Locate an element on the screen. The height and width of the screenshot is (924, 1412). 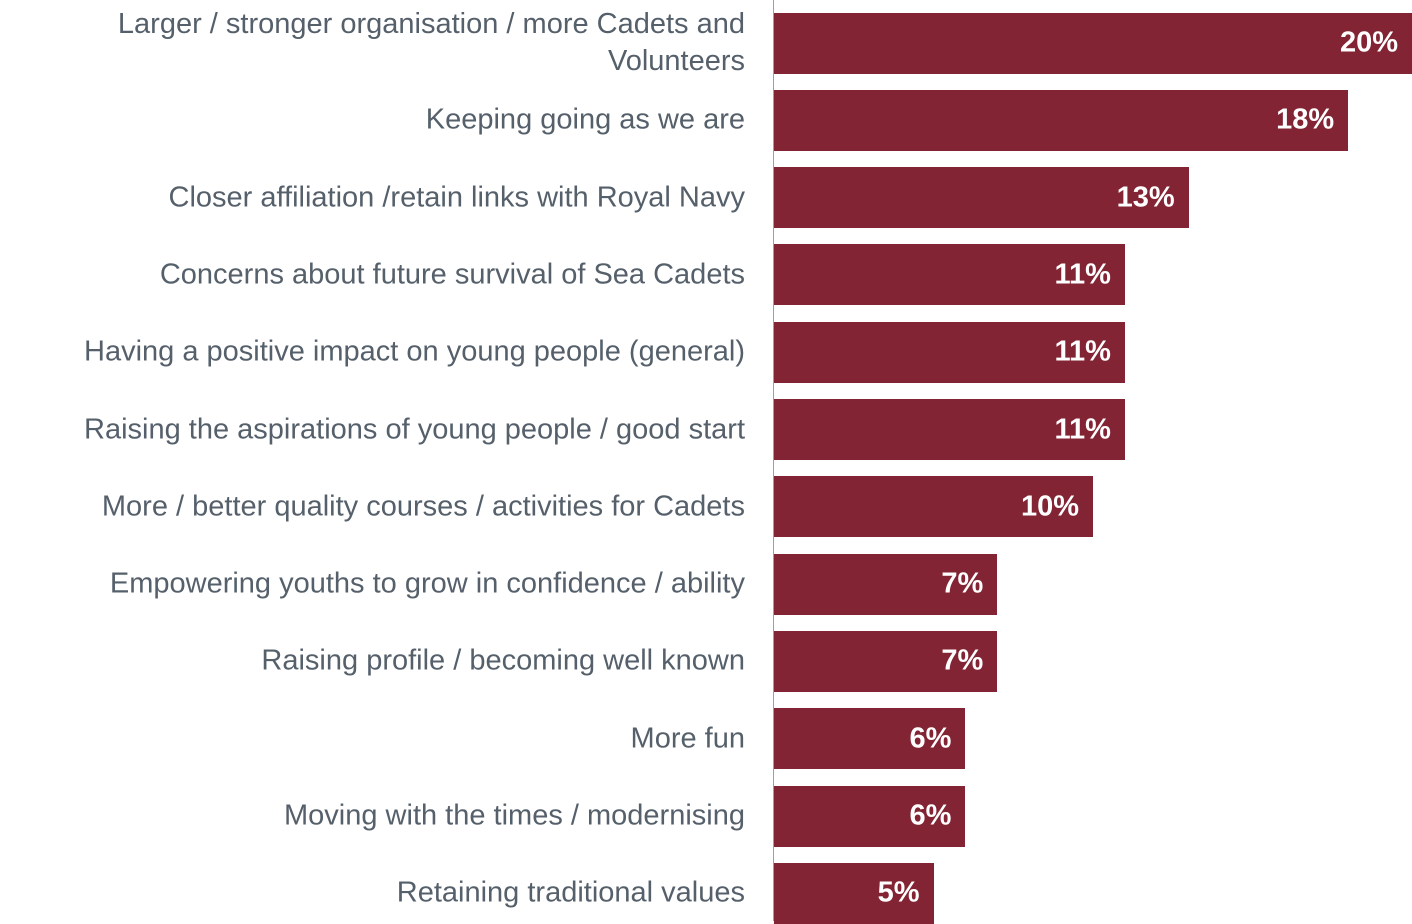
bar-value-label: 13% is located at coordinates (1145, 197).